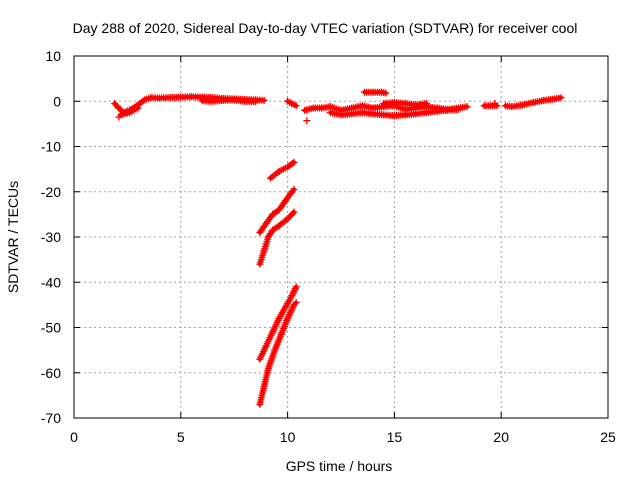  What do you see at coordinates (51, 237) in the screenshot?
I see `y-tick-label: -30` at bounding box center [51, 237].